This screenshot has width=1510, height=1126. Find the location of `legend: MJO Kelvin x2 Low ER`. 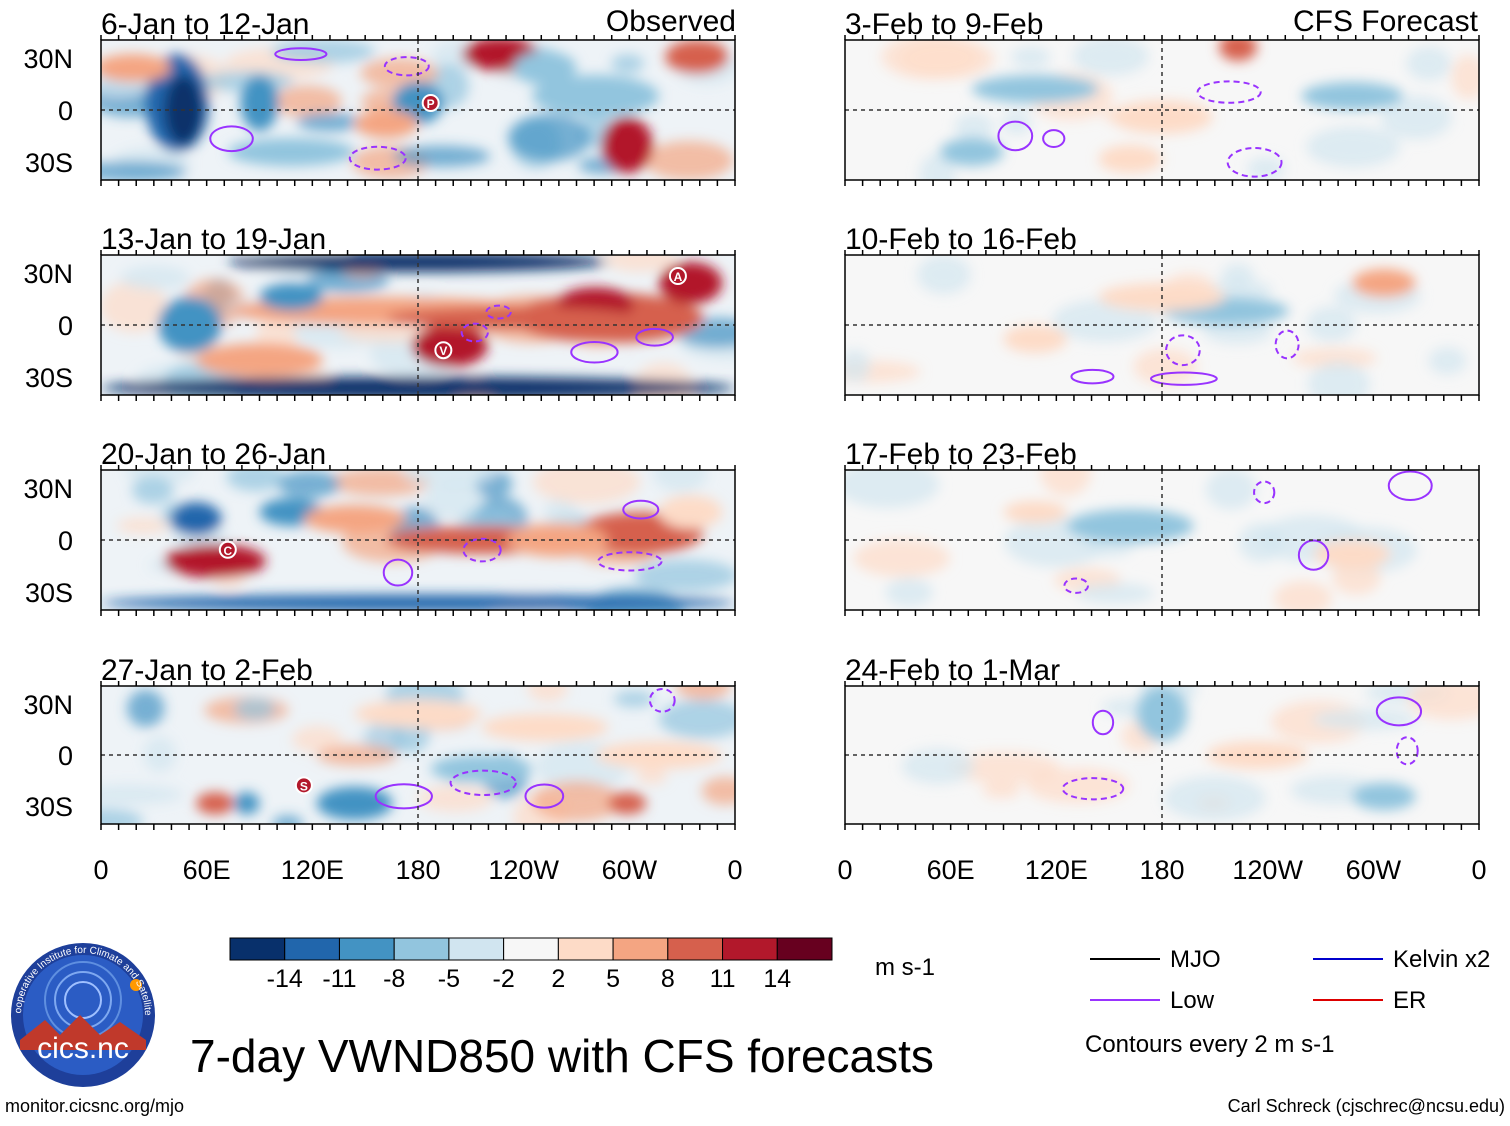

legend: MJO Kelvin x2 Low ER is located at coordinates (1290, 980).